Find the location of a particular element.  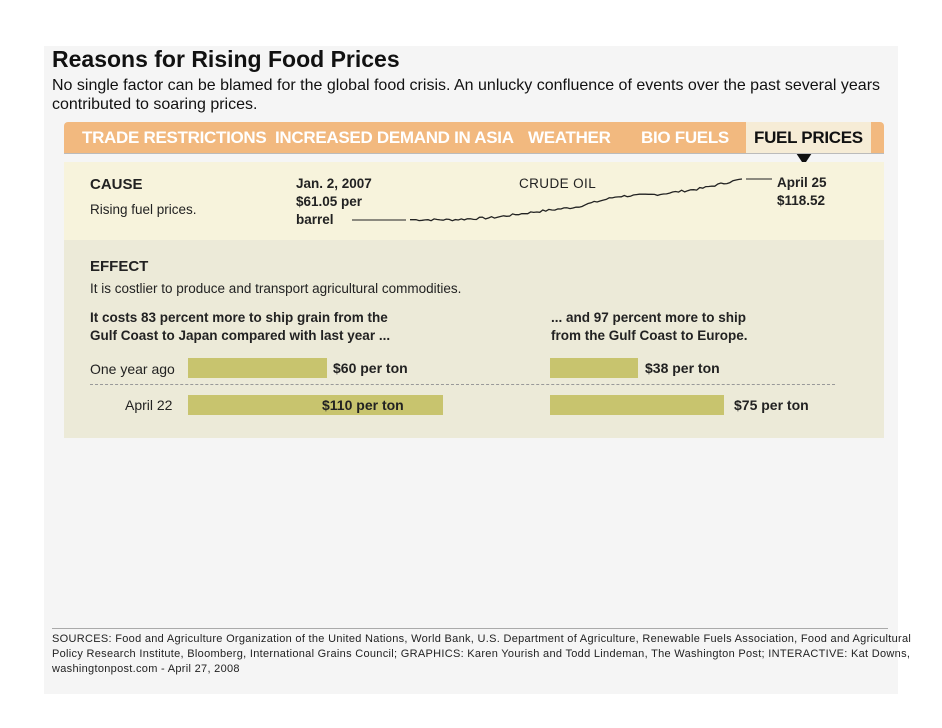

effect-heading: EFFECT is located at coordinates (119, 266).